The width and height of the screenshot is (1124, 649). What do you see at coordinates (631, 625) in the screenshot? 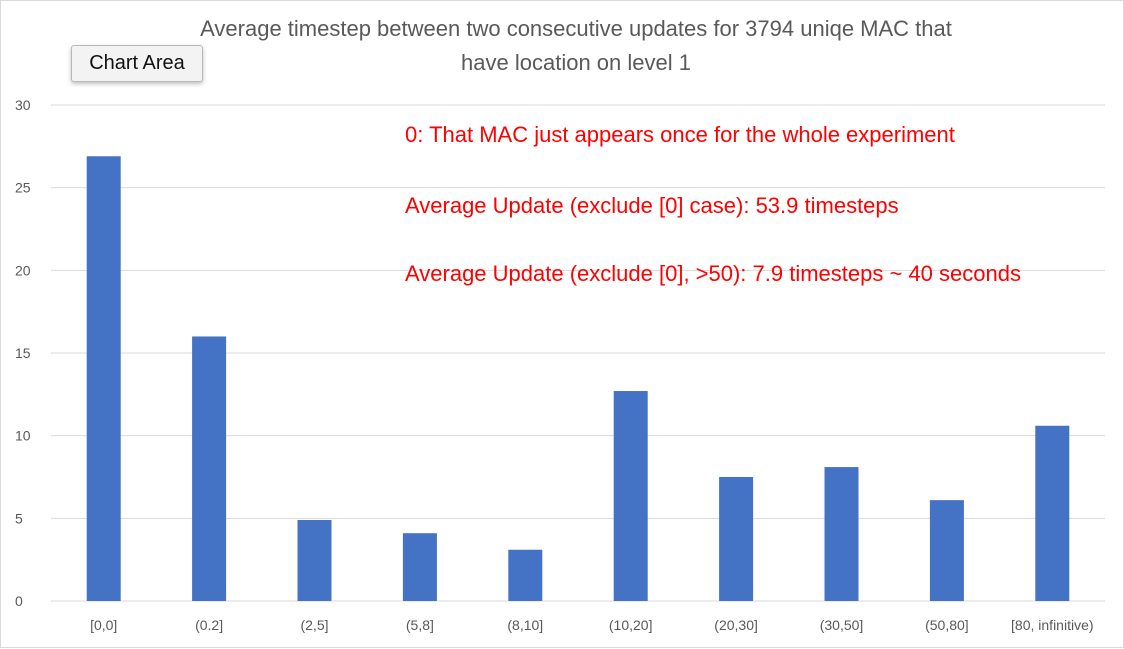
I see `x-tick-label: (10,20]` at bounding box center [631, 625].